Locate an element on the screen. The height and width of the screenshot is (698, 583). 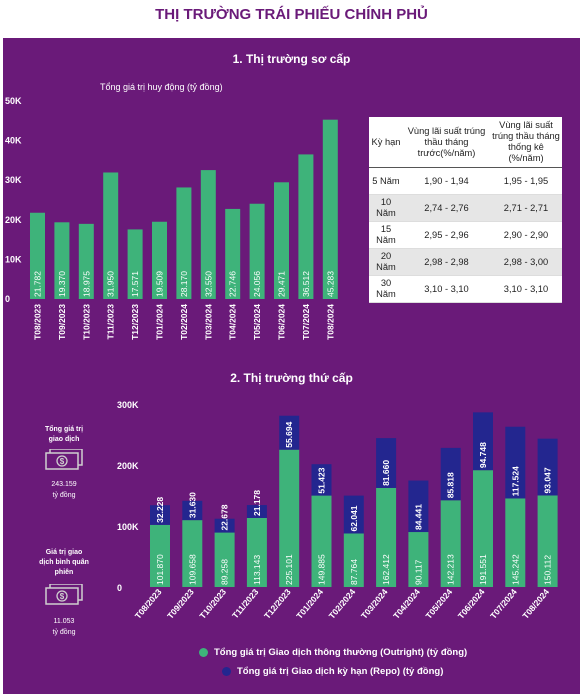
table-row: 20 Năm 2,98 - 2,98 2,98 - 3,00 is located at coordinates (465, 262).